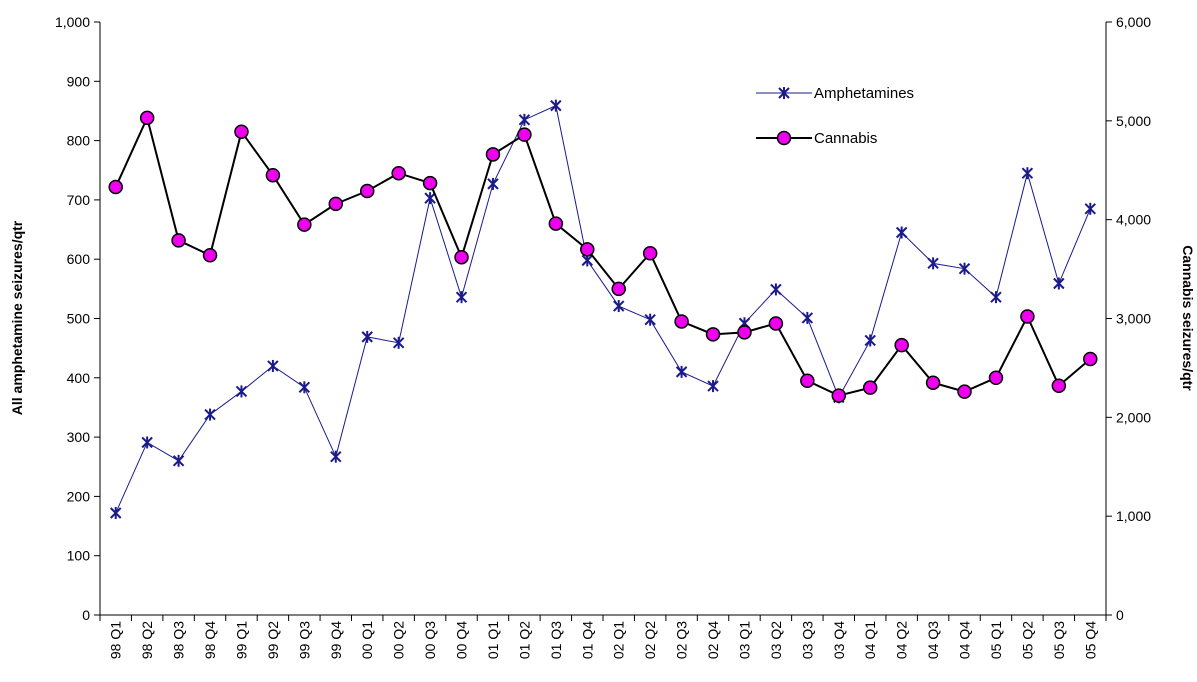 The image size is (1197, 682). What do you see at coordinates (807, 640) in the screenshot?
I see `x-tick-label: 03 Q3` at bounding box center [807, 640].